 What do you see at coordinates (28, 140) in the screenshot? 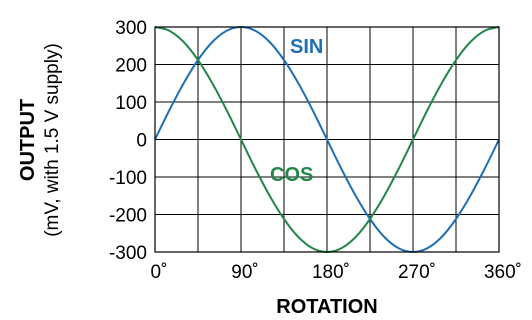
I see `y-axis-title: OUTPUT` at bounding box center [28, 140].